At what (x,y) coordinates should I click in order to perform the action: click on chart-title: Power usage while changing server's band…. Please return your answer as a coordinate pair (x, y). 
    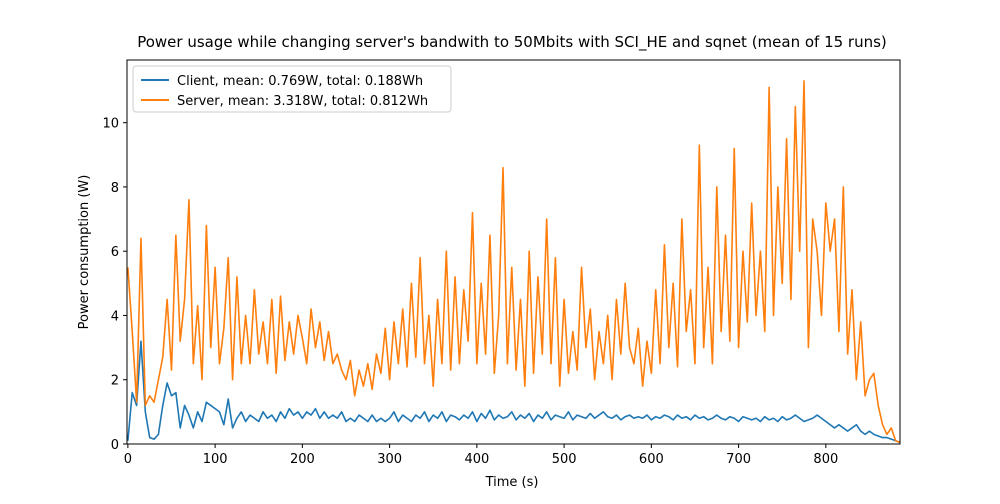
    Looking at the image, I should click on (512, 42).